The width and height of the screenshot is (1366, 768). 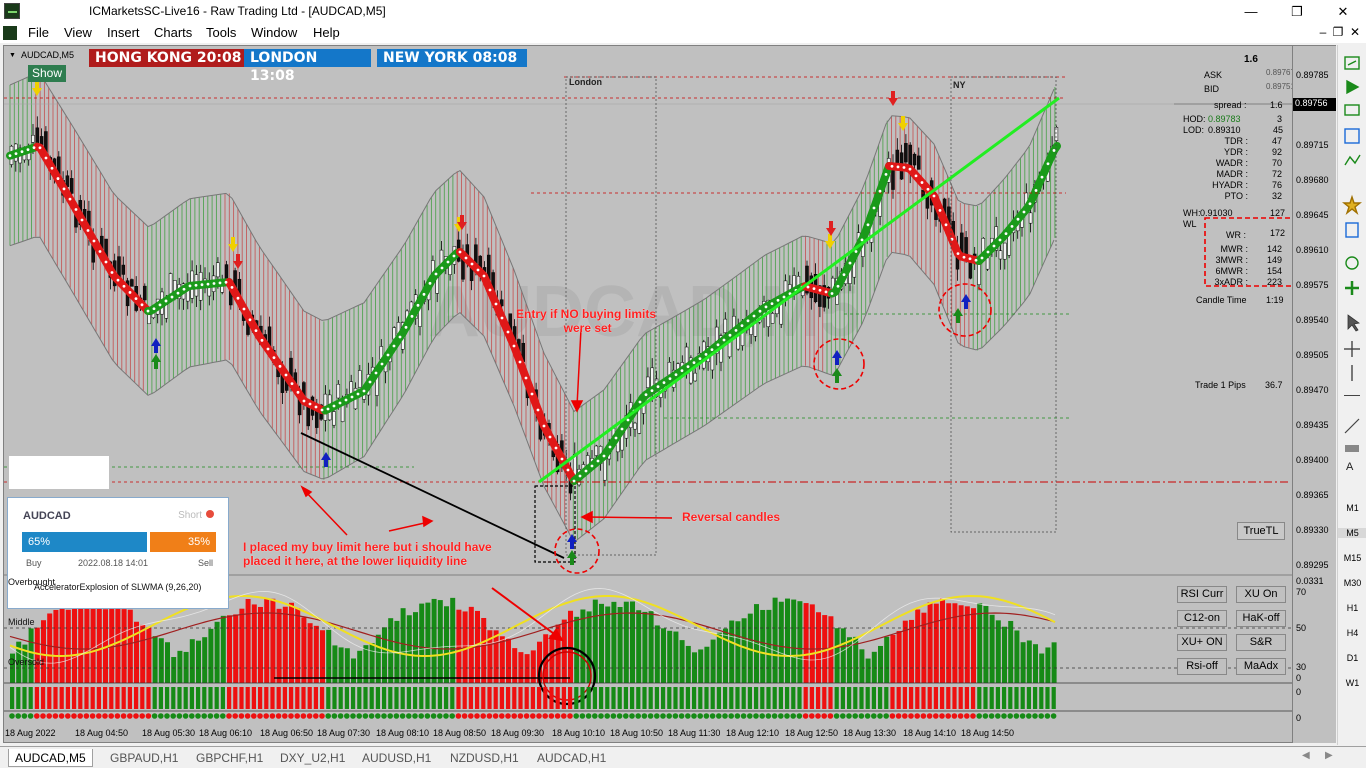 I want to click on tab-audcad-m5: AUDCAD,M5, so click(x=50, y=758).